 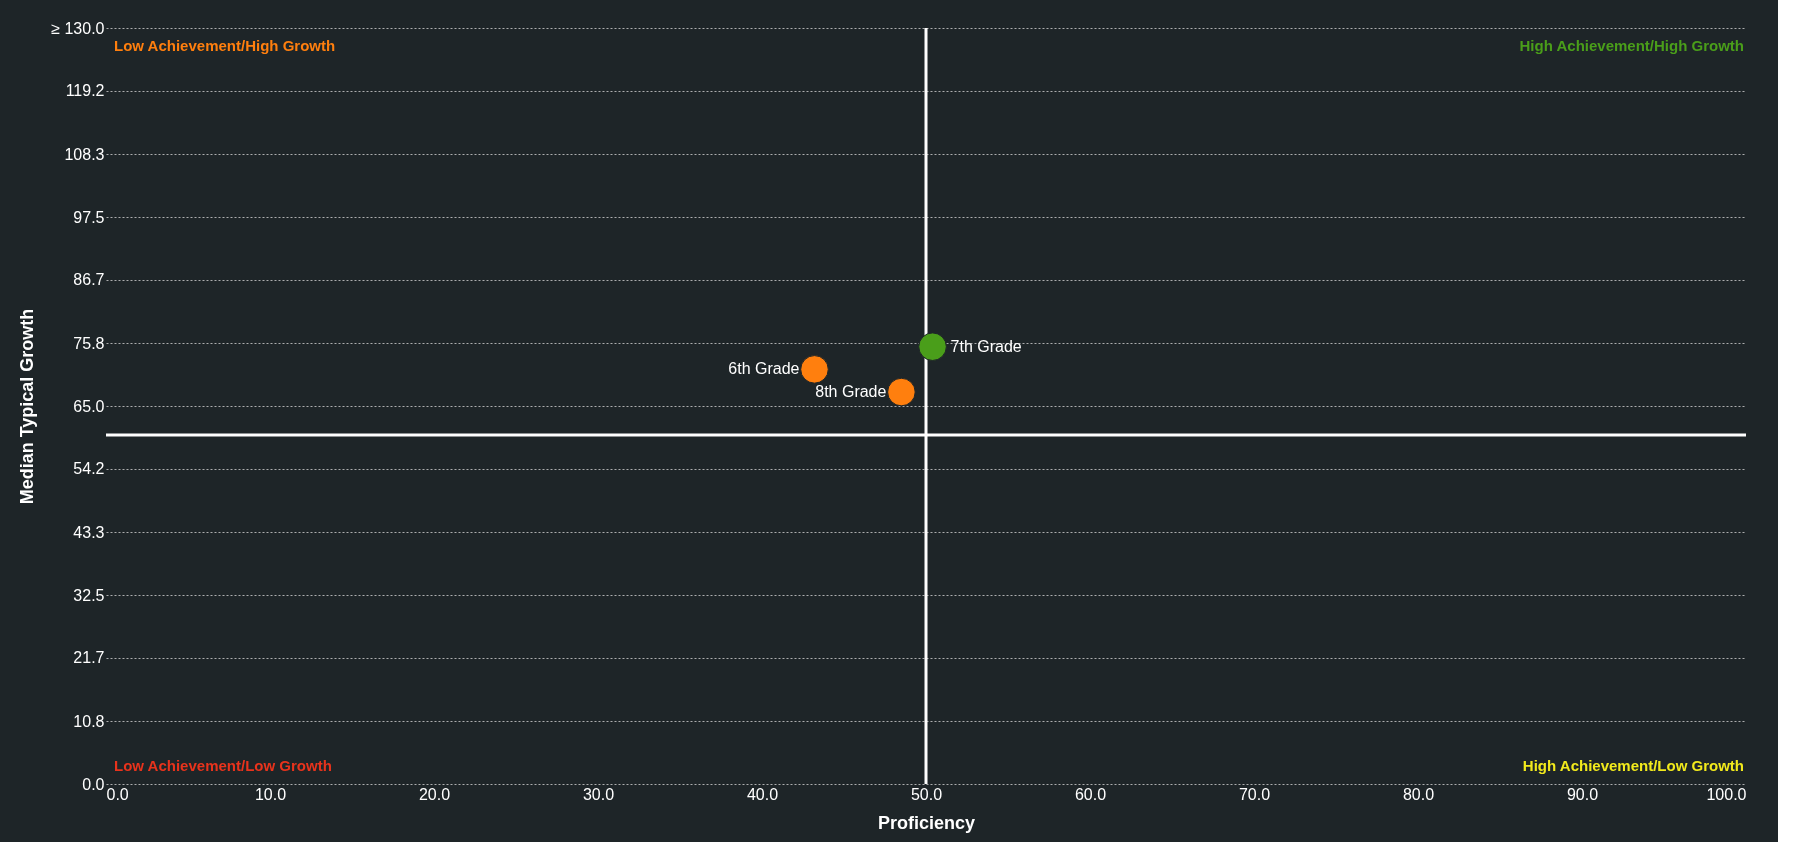 I want to click on y-tick-label: ≥ 130.0, so click(x=78, y=28).